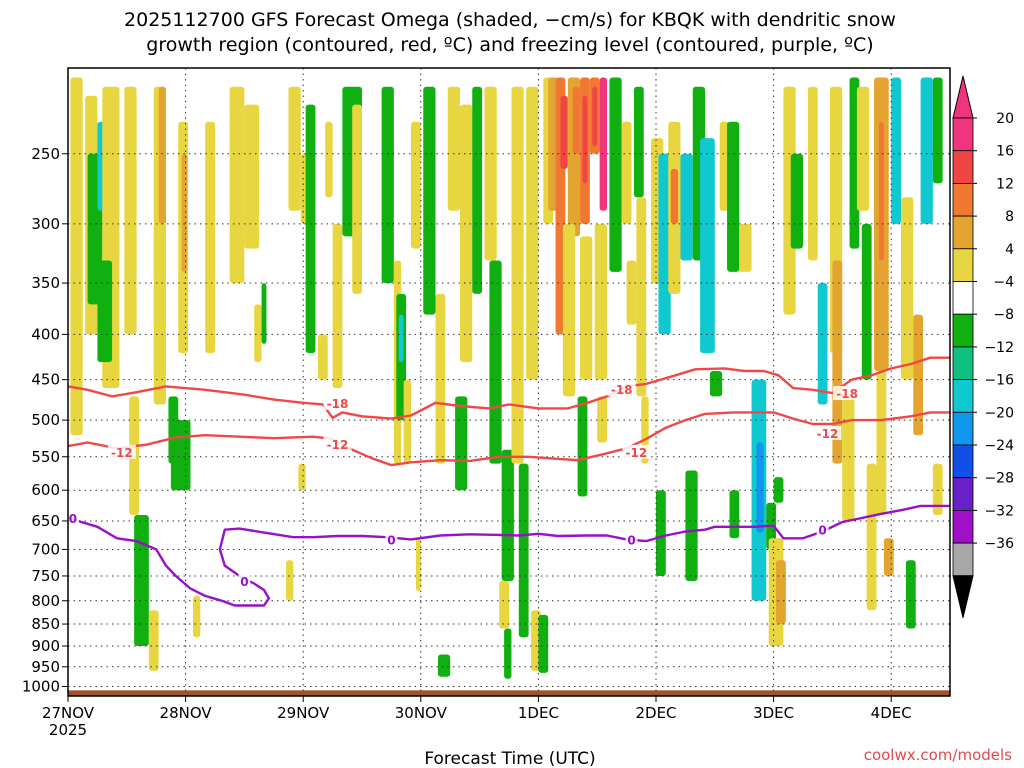 The height and width of the screenshot is (768, 1024). I want to click on xtick-label-2DEC: 2DEC, so click(655, 713).